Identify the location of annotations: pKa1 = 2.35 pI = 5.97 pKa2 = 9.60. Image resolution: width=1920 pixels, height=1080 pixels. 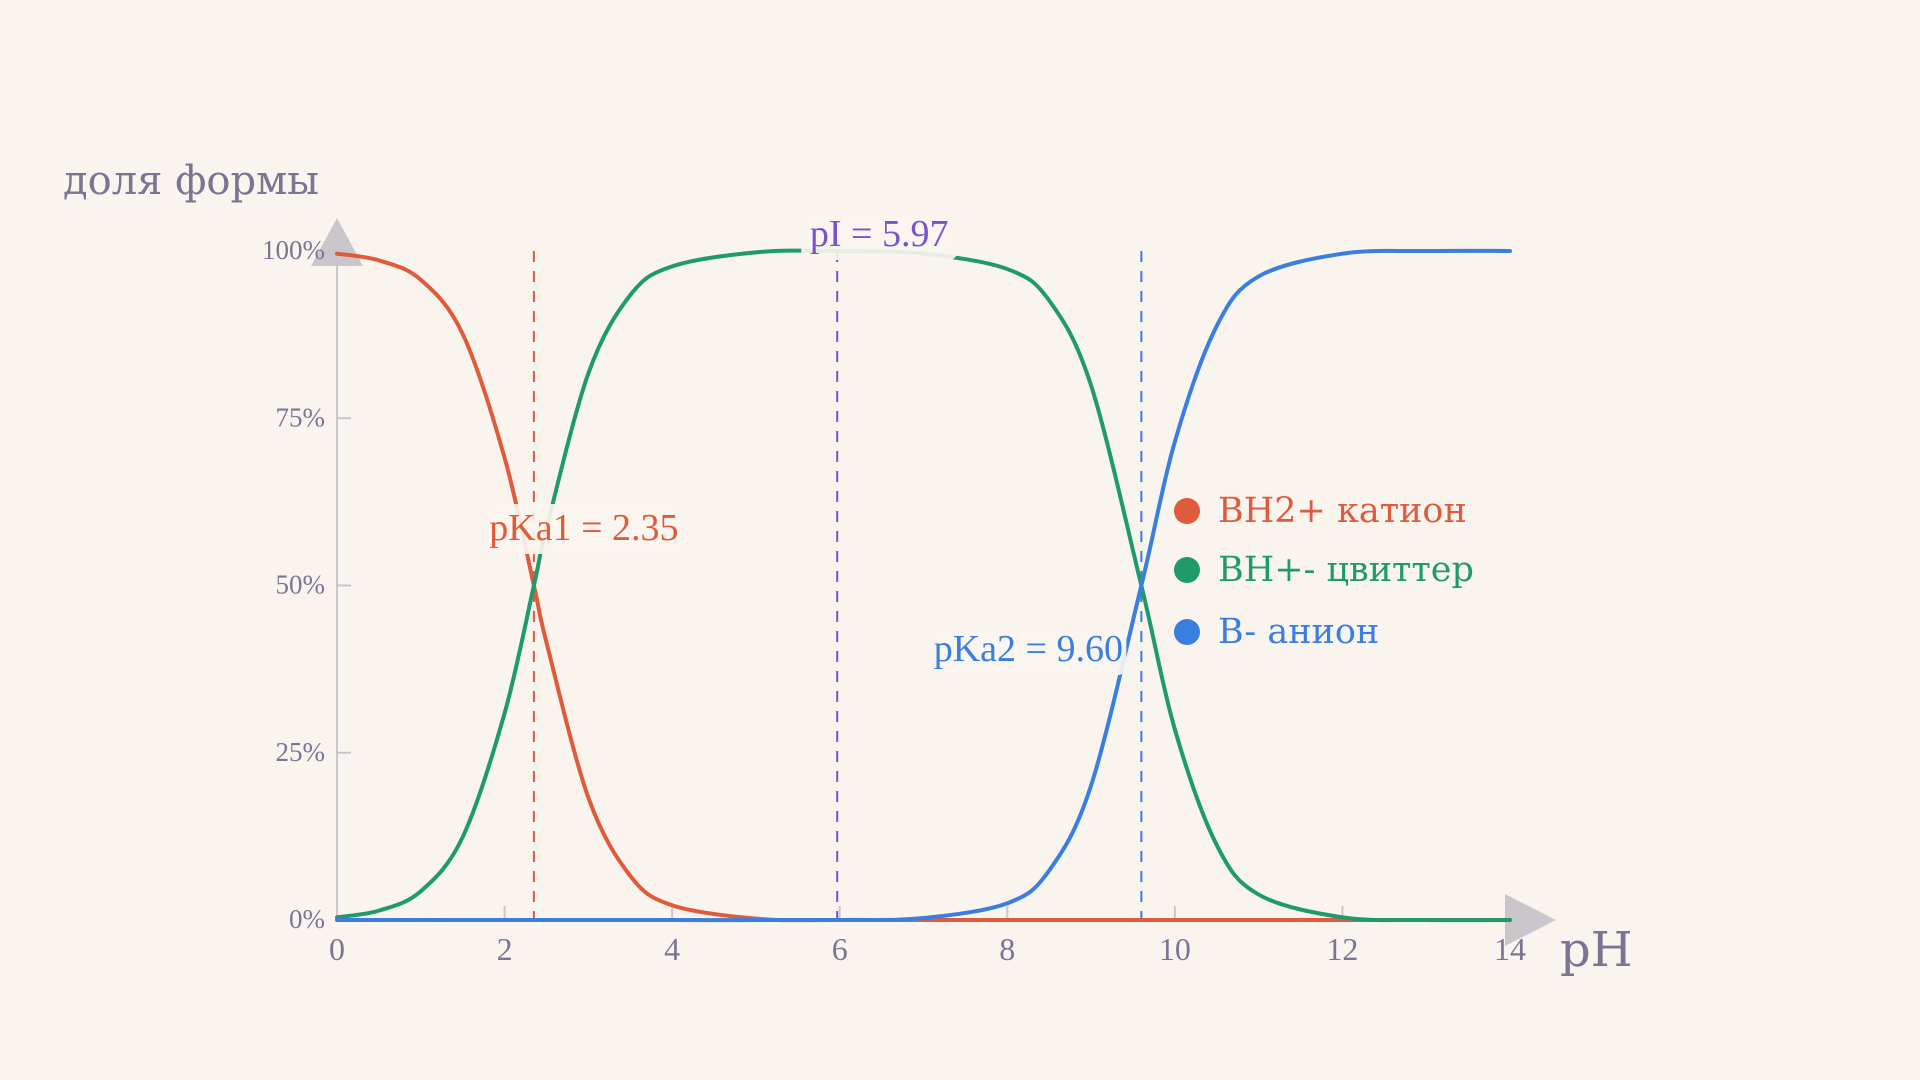
(806, 442).